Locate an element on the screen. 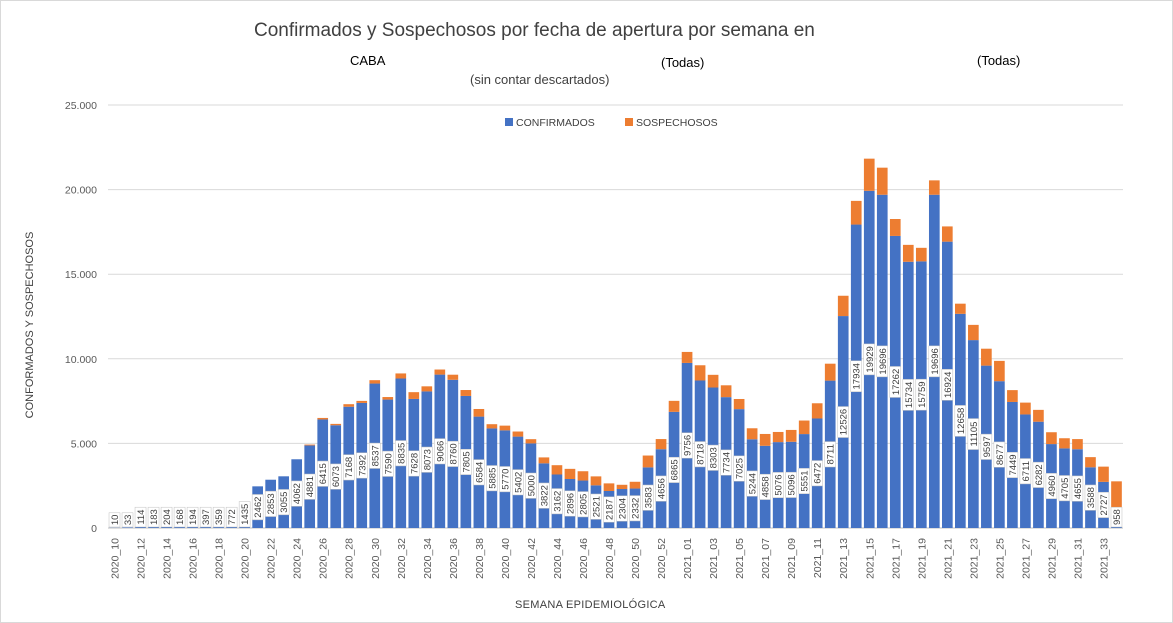 This screenshot has height=623, width=1173. x-tick-label: 2021_25 is located at coordinates (1000, 558).